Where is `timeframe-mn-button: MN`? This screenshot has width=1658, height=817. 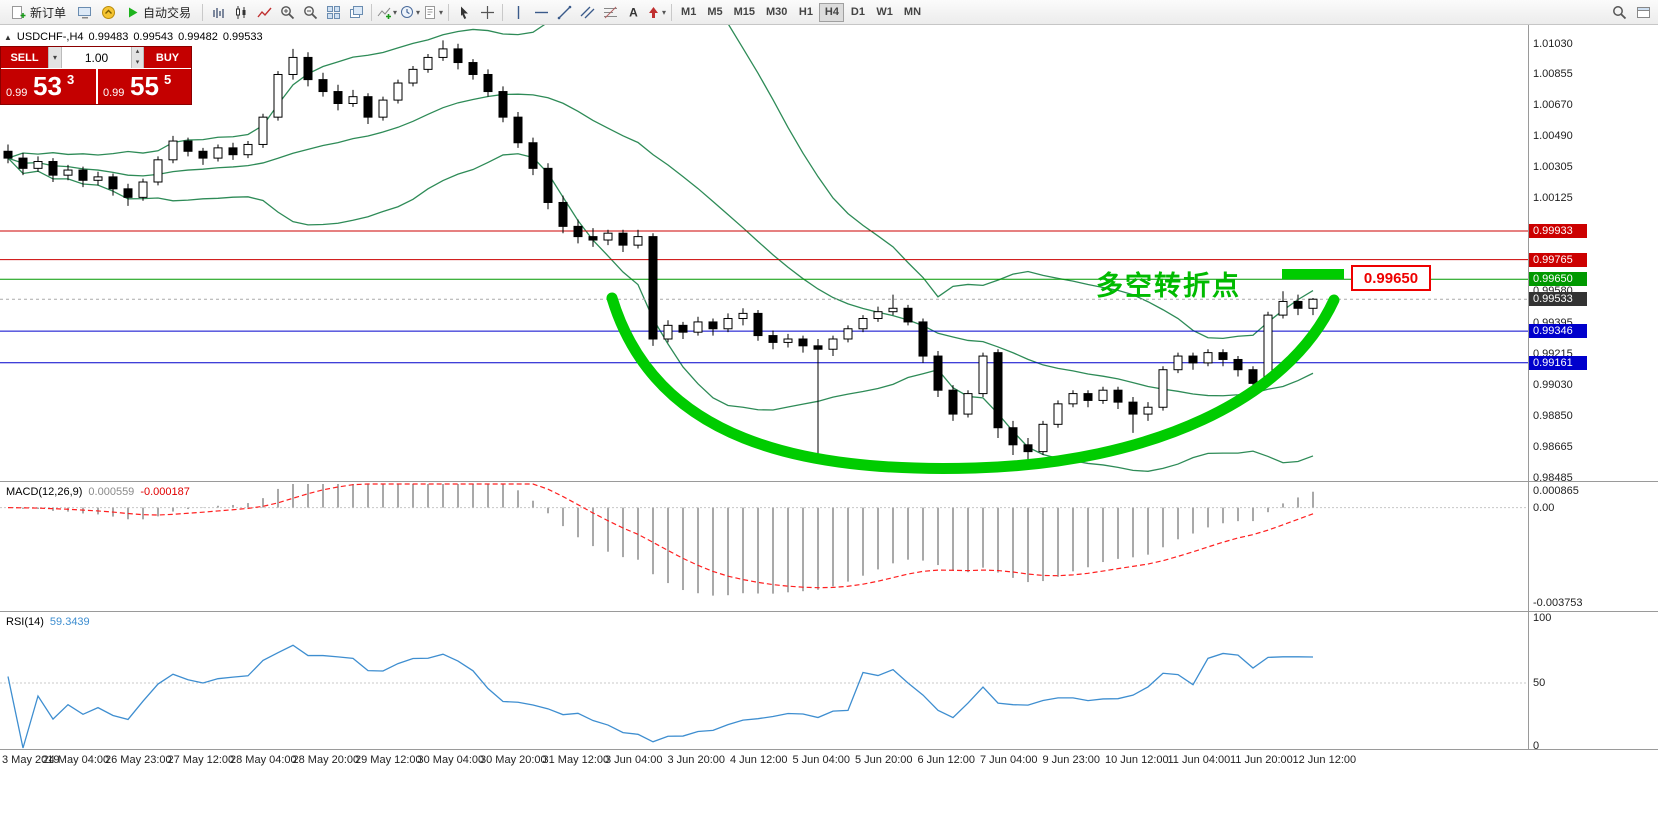
timeframe-mn-button: MN is located at coordinates (912, 12).